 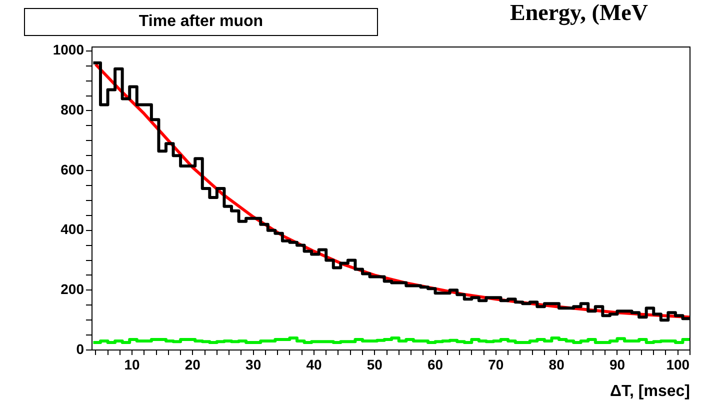 What do you see at coordinates (72, 169) in the screenshot?
I see `y-tick-label: 600` at bounding box center [72, 169].